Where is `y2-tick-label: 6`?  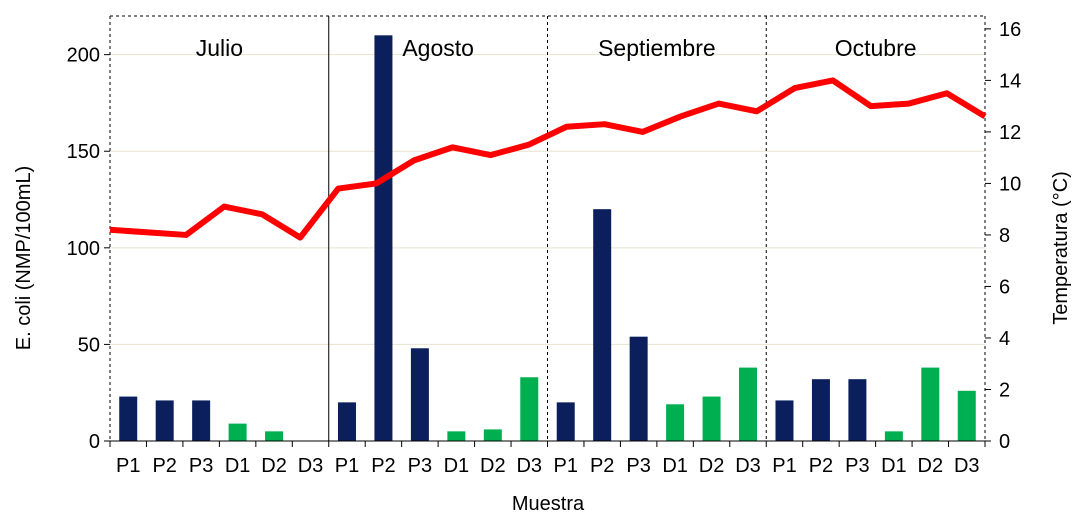 y2-tick-label: 6 is located at coordinates (1004, 287).